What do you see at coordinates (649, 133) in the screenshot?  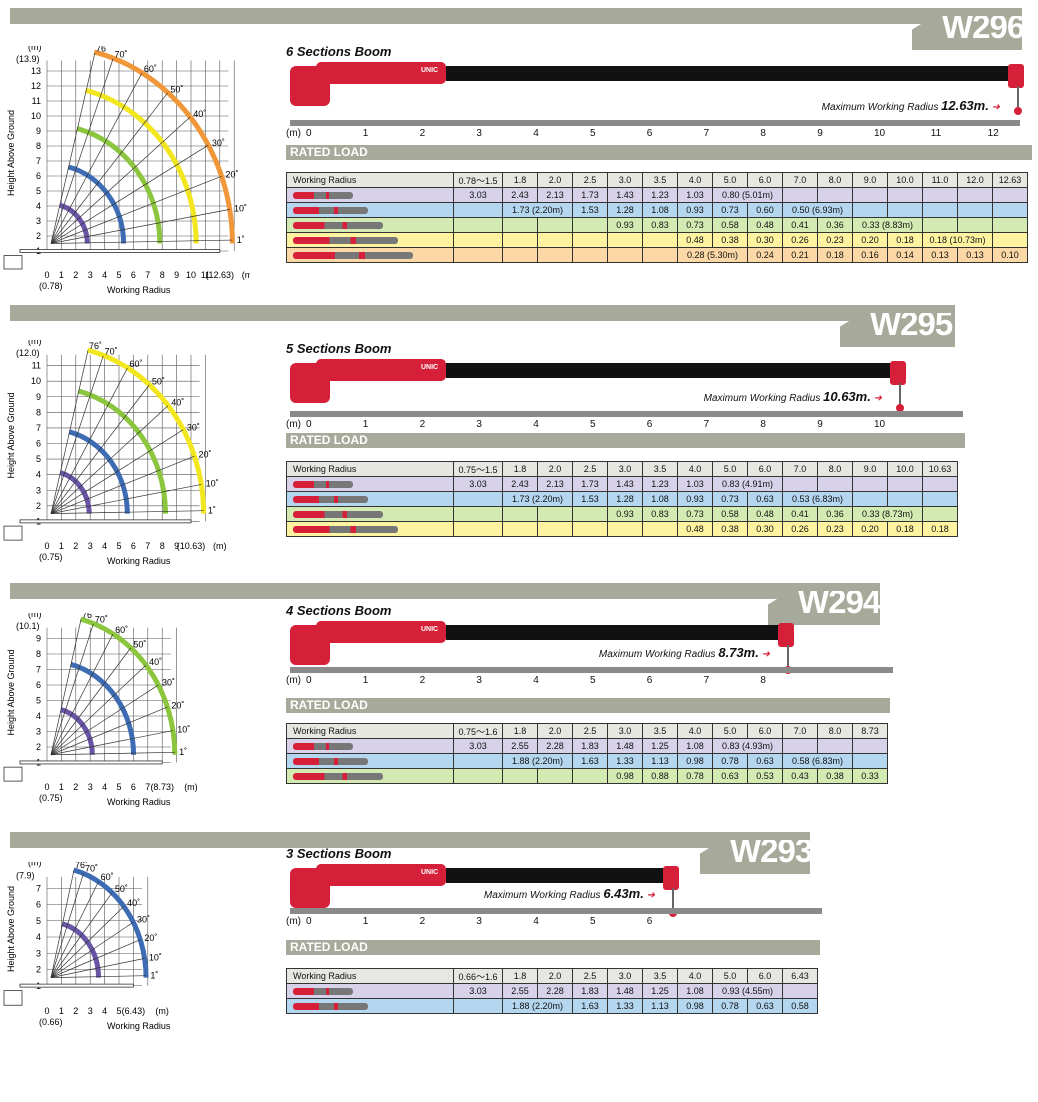 I see `ruler-tick-label: 6` at bounding box center [649, 133].